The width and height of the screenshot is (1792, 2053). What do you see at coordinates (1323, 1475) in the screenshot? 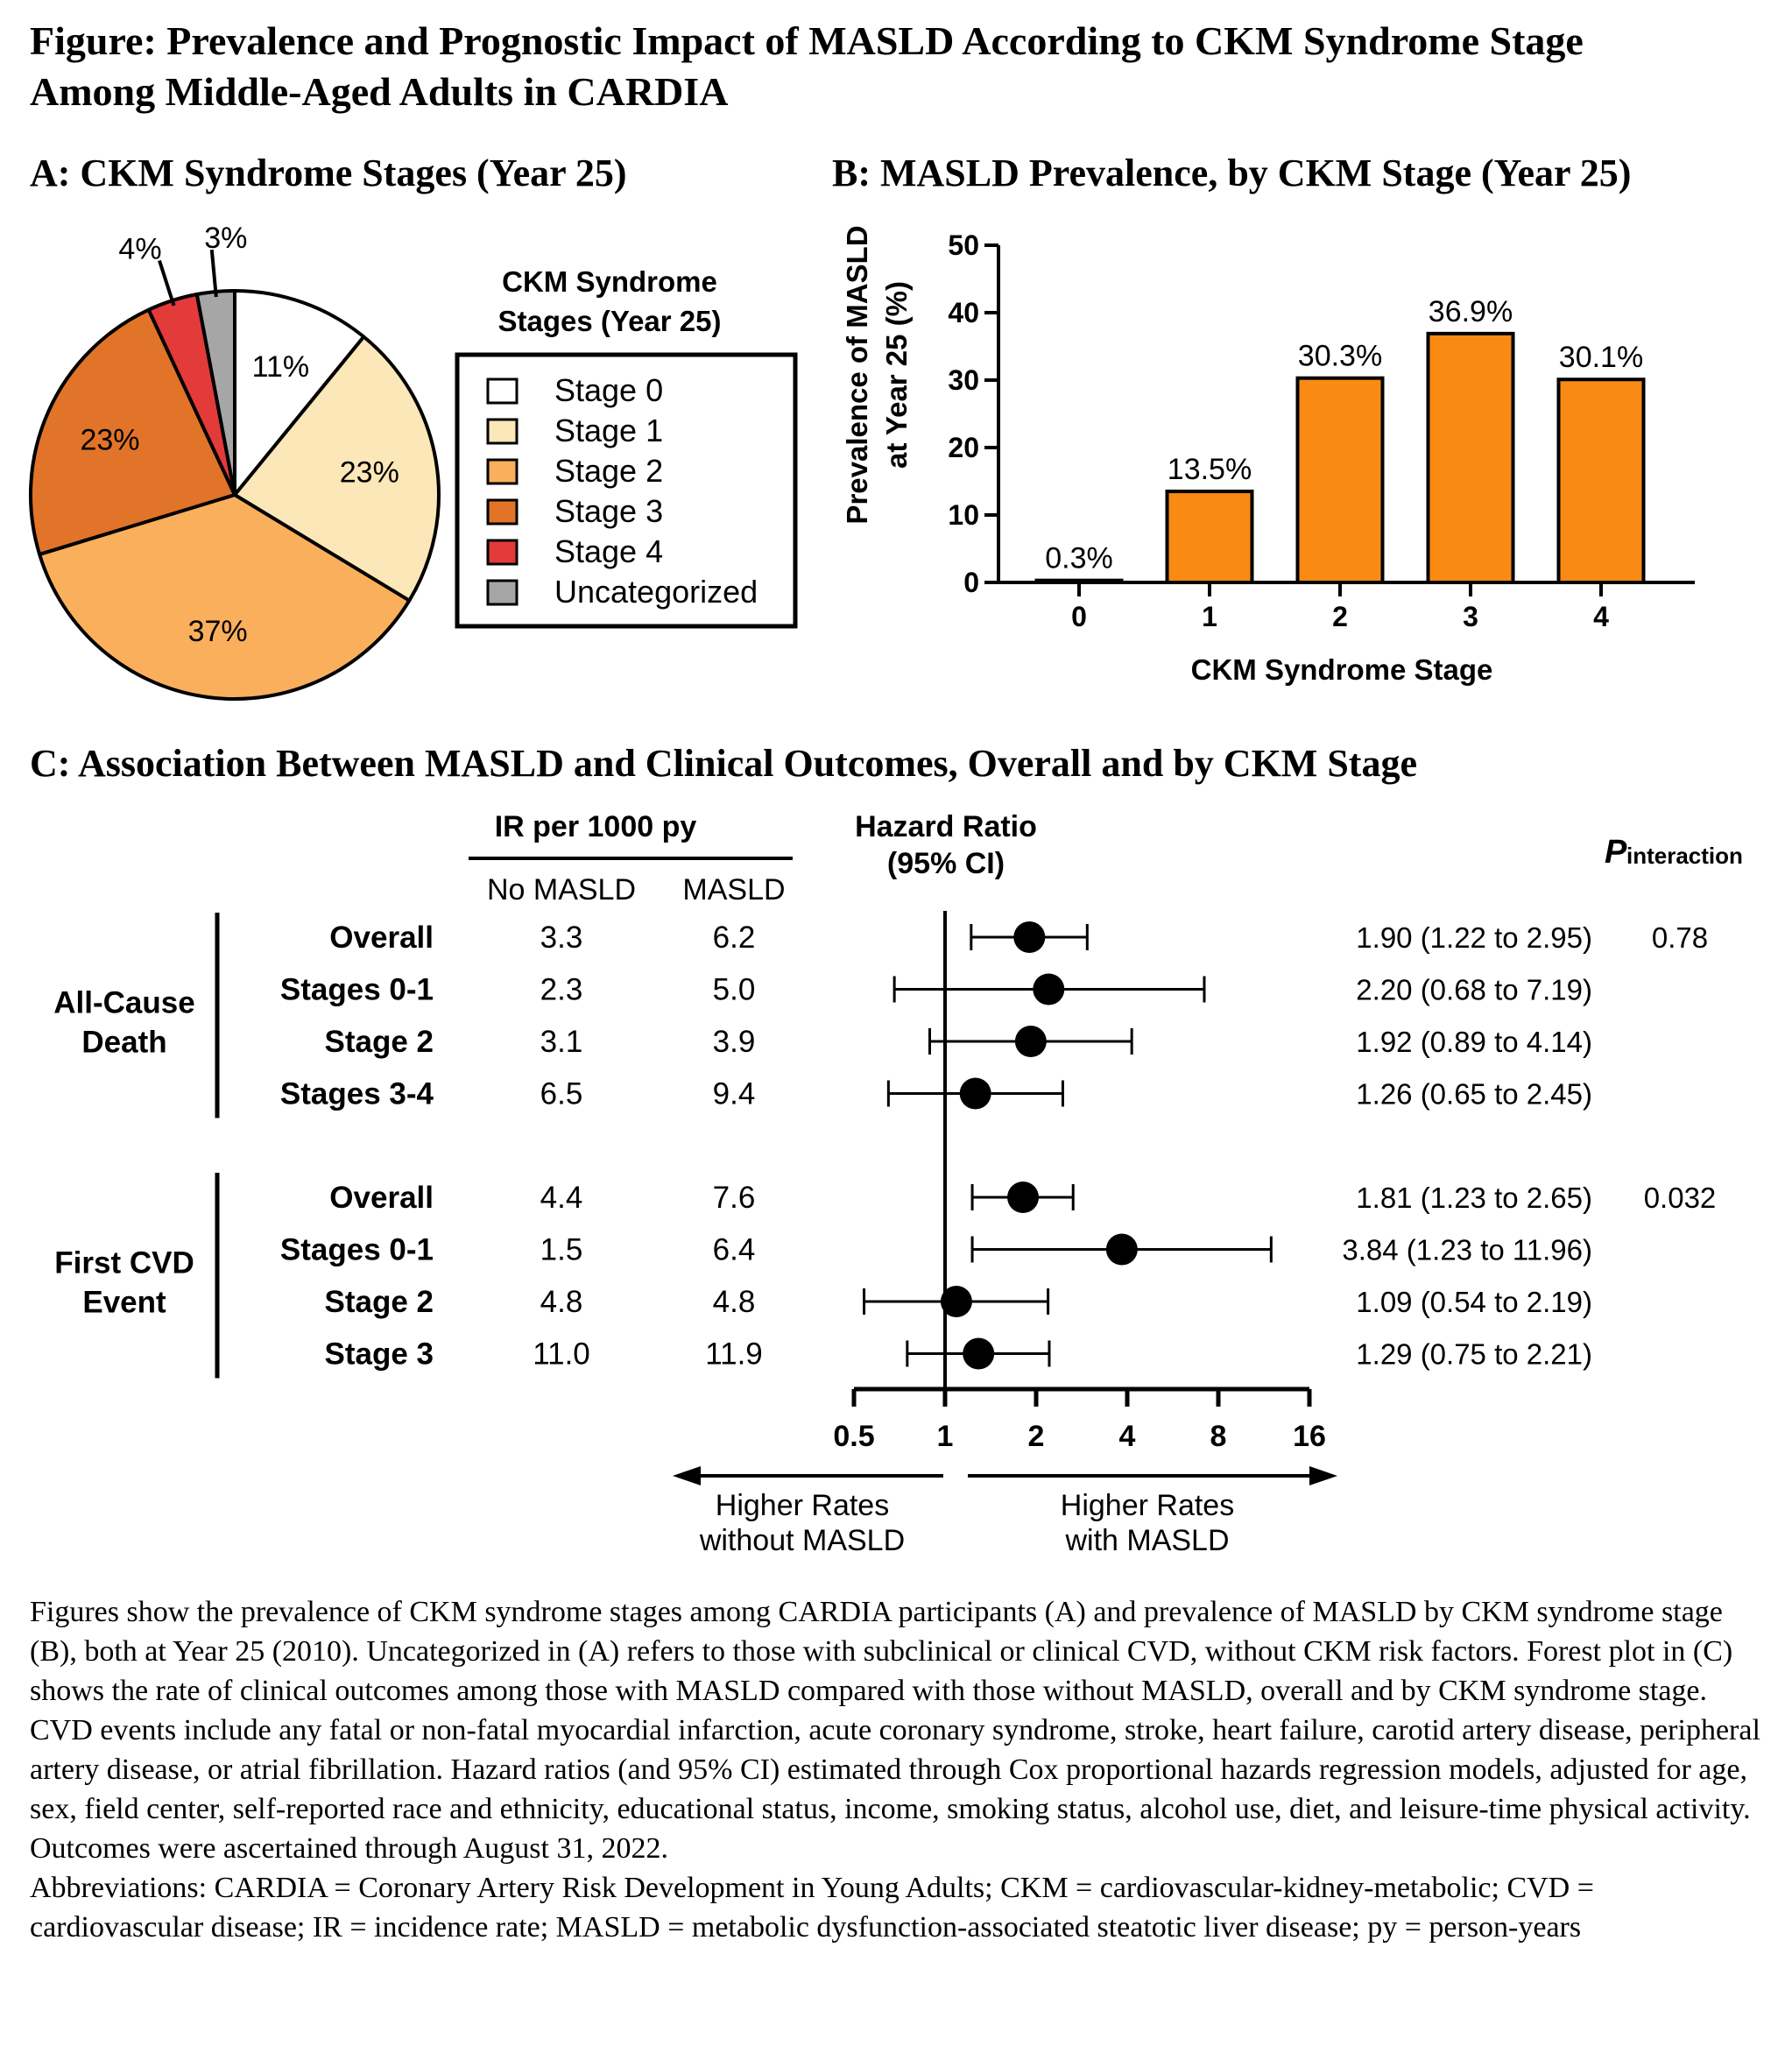
I see `arrow-right-head` at bounding box center [1323, 1475].